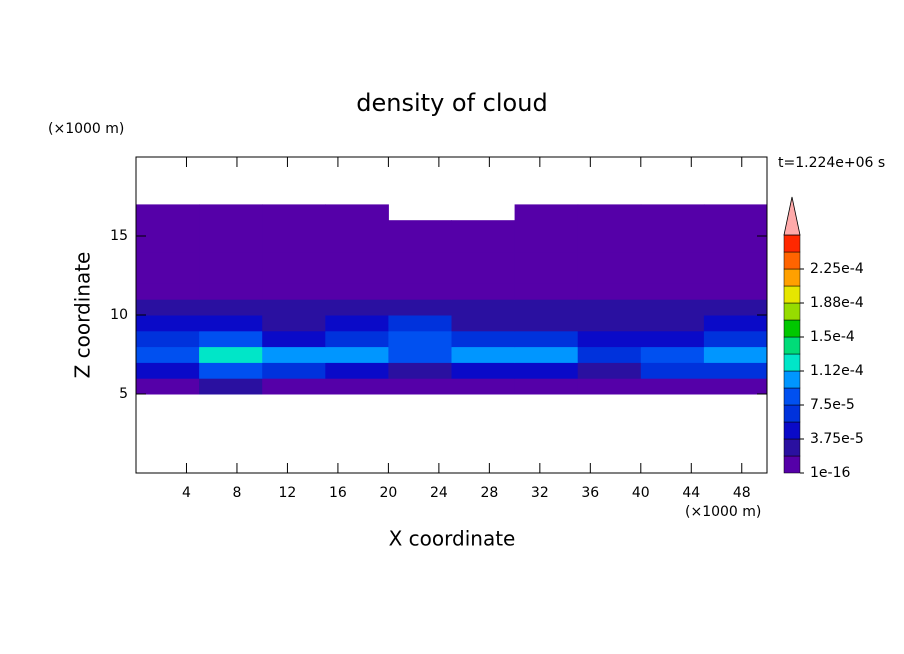  Describe the element at coordinates (691, 493) in the screenshot. I see `x-tick-label: 44` at that location.